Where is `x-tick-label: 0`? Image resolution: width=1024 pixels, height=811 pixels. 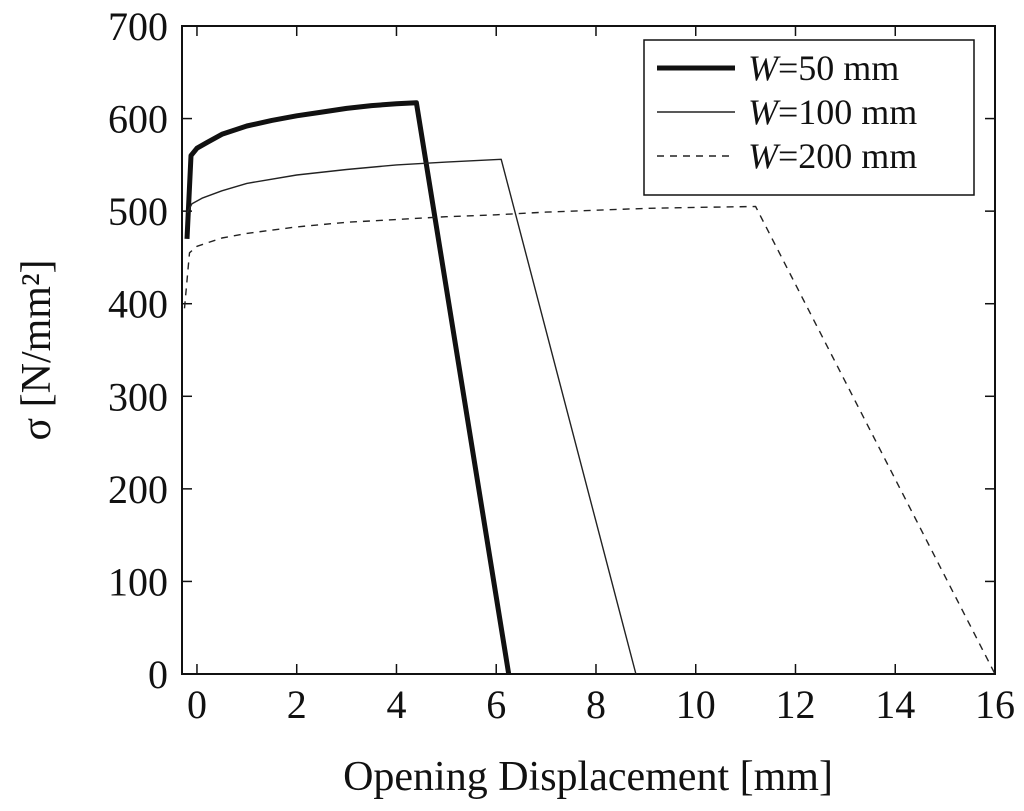
x-tick-label: 0 is located at coordinates (197, 704).